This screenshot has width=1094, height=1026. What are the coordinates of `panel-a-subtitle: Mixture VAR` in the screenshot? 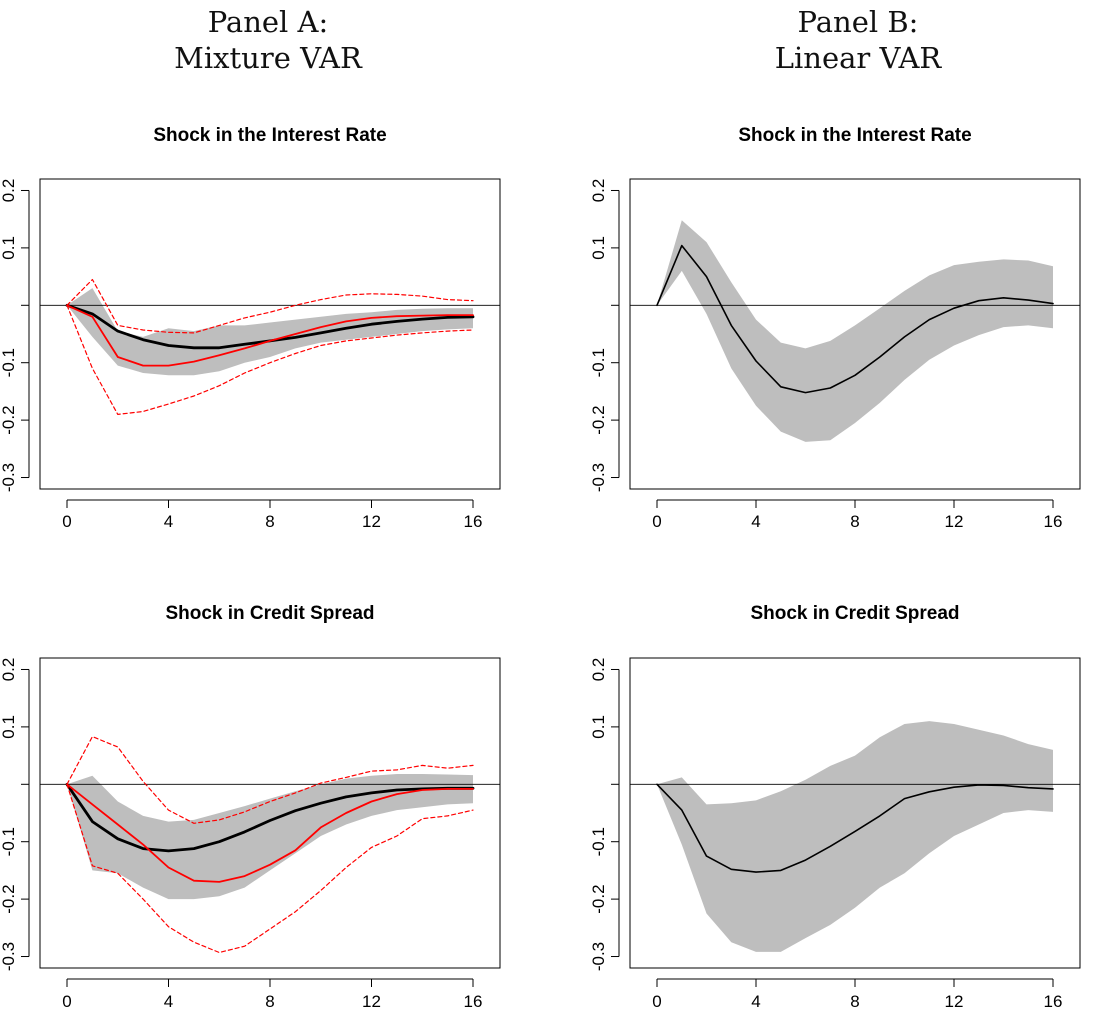 It's located at (268, 58).